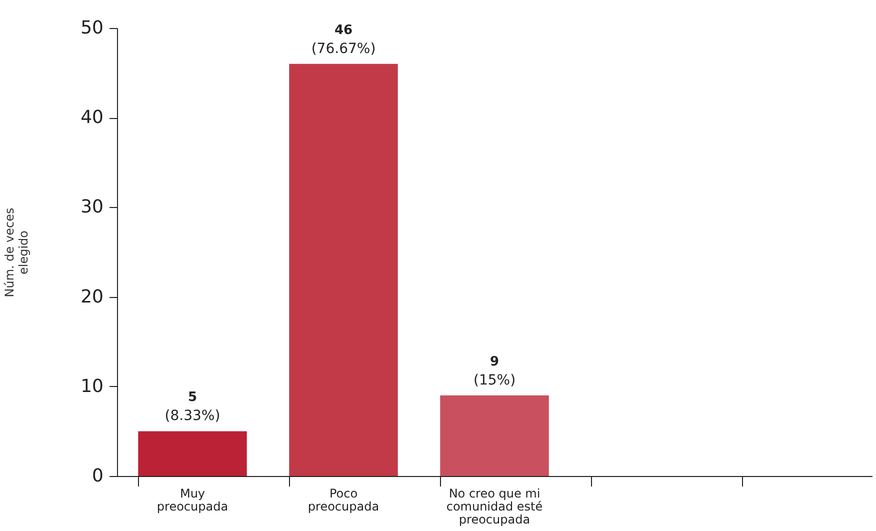  Describe the element at coordinates (494, 380) in the screenshot. I see `annotation: (15%)` at that location.